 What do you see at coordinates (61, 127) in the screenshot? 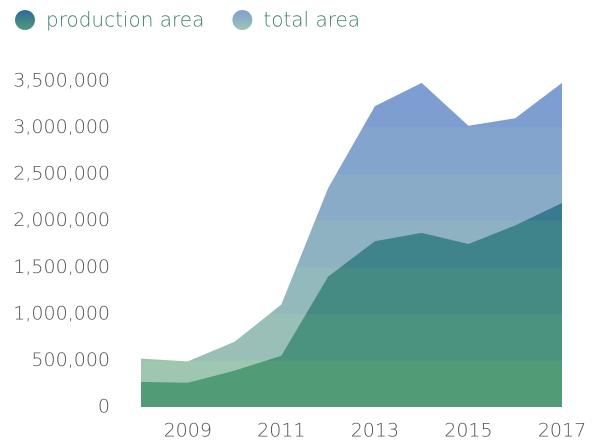
I see `y-tick-label: 3,000,000` at bounding box center [61, 127].